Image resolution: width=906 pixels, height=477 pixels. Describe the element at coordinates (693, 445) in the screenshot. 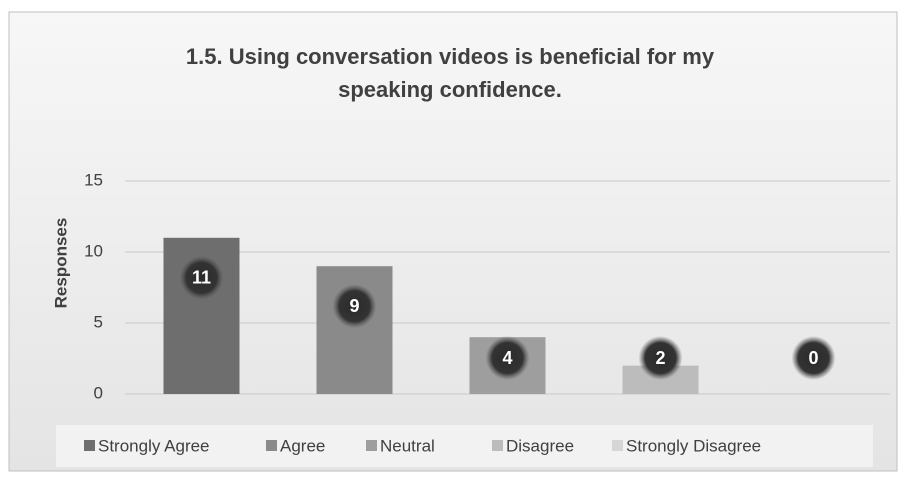

I see `legend-label: Strongly Disagree` at that location.